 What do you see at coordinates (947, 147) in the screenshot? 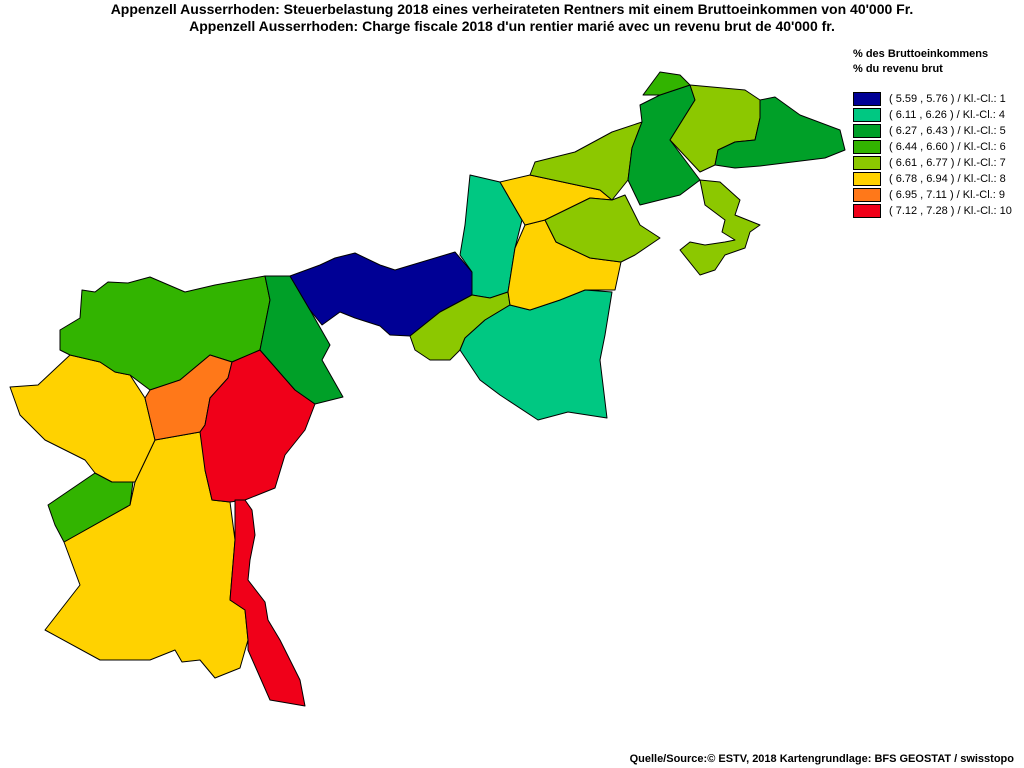
I see `legend-label: ( 6.44 , 6.60 ) / Kl.-Cl.: 6` at bounding box center [947, 147].